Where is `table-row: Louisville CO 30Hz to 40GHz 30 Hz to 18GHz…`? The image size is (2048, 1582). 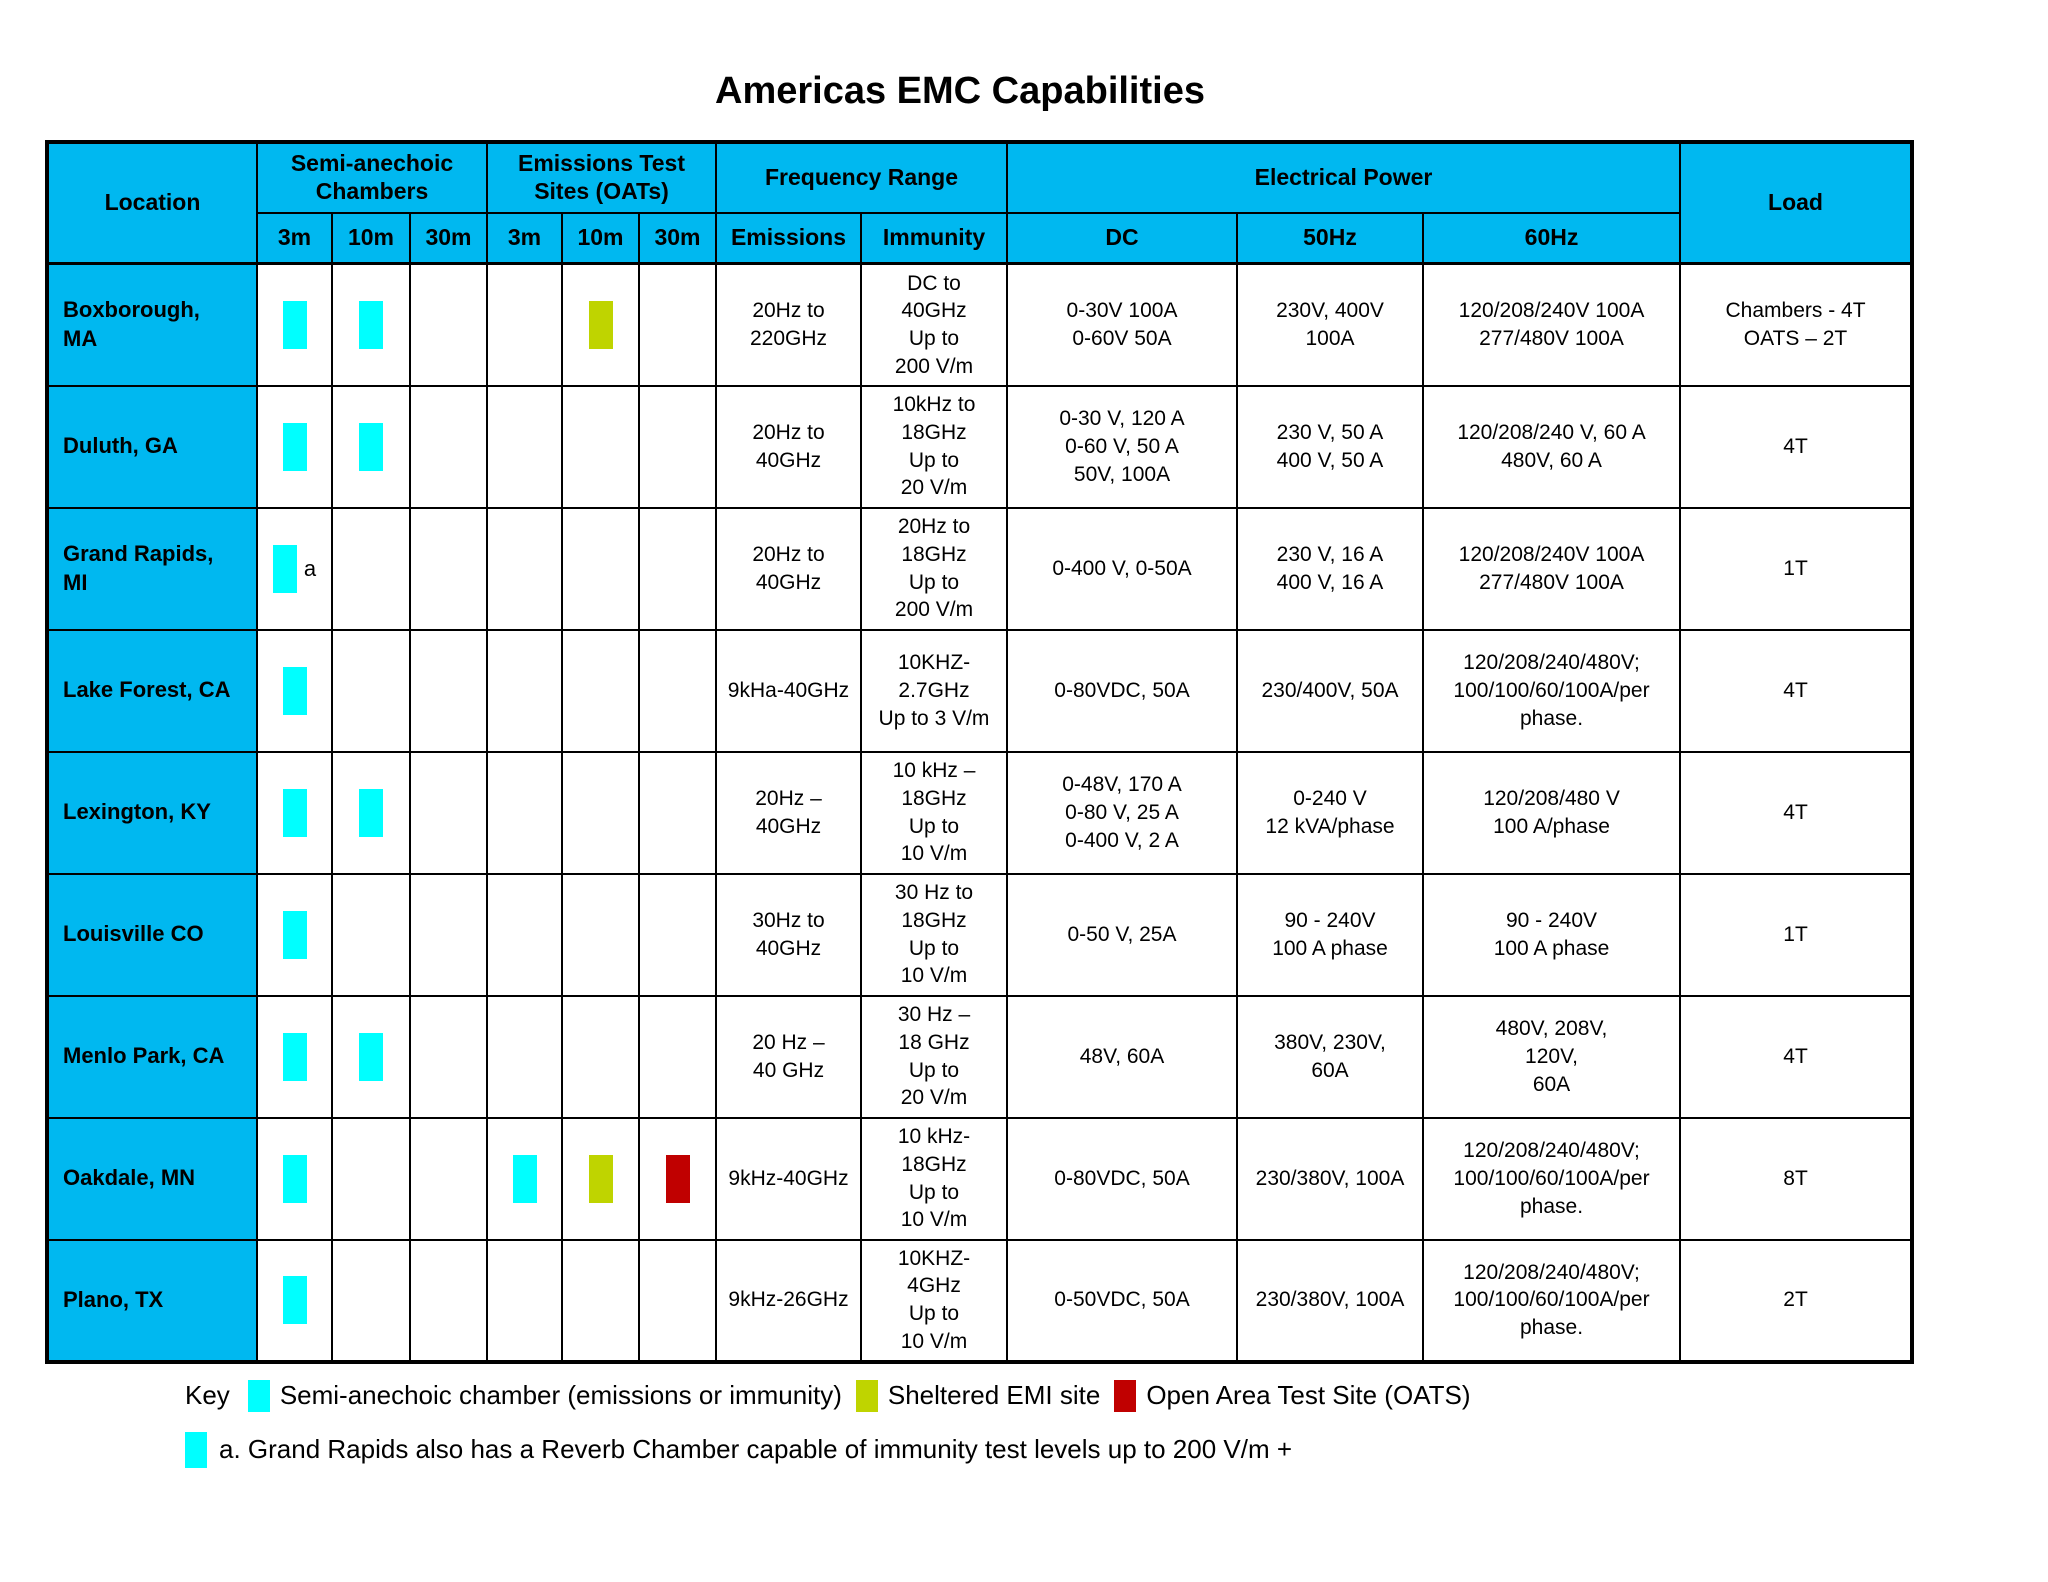 table-row: Louisville CO 30Hz to 40GHz 30 Hz to 18GHz… is located at coordinates (980, 934).